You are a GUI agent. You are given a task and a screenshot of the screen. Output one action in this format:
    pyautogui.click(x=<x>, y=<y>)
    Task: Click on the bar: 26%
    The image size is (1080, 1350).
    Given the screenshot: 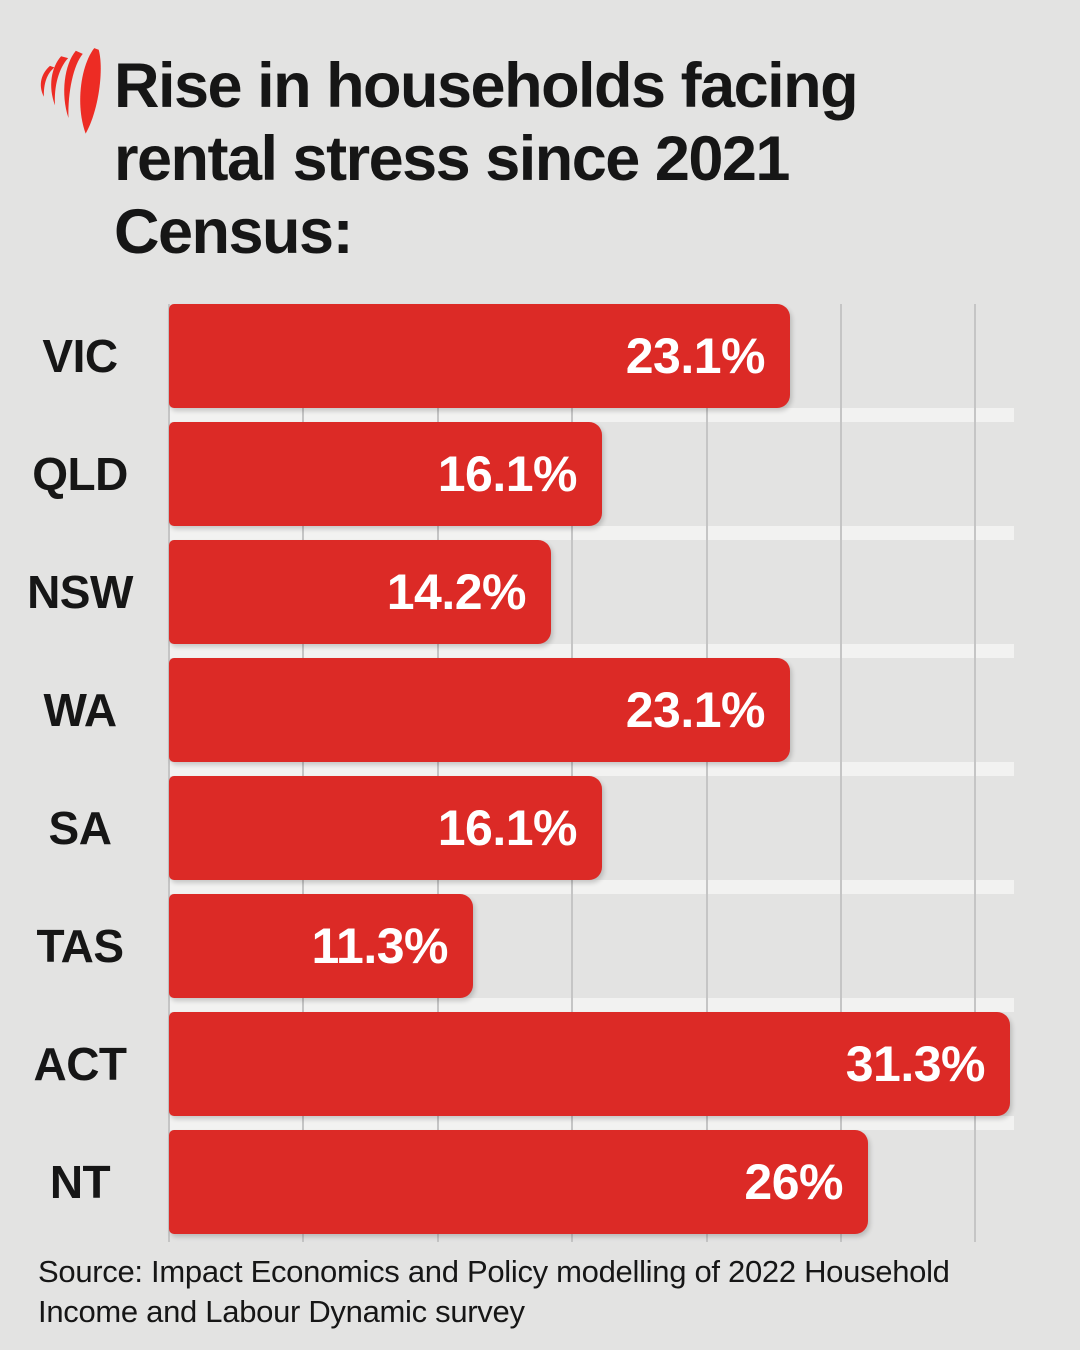 What is the action you would take?
    pyautogui.click(x=518, y=1182)
    